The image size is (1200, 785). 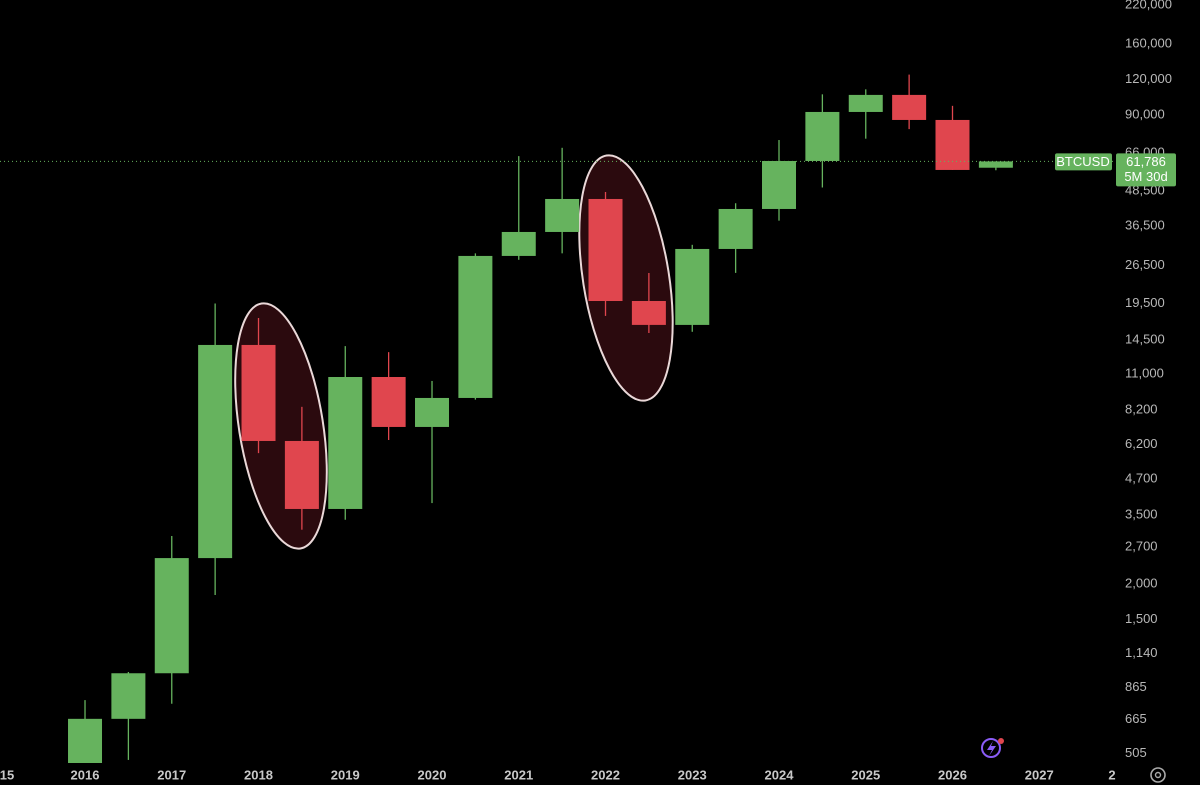 I want to click on x-tick-label: 2020, so click(x=432, y=774).